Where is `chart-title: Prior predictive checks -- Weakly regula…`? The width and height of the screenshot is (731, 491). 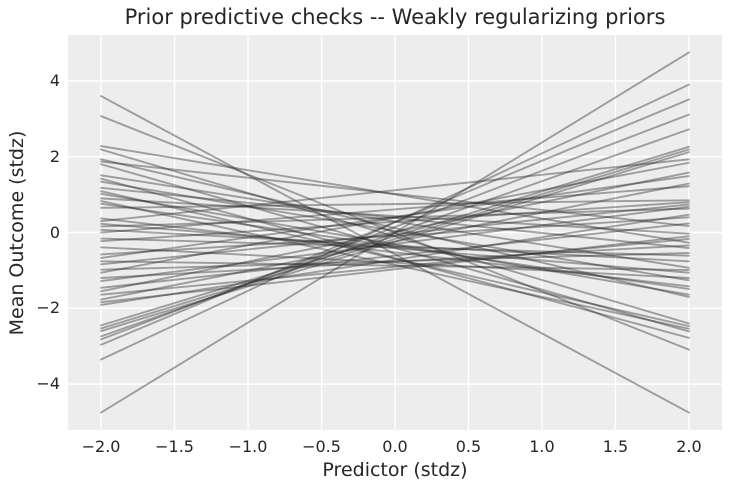
chart-title: Prior predictive checks -- Weakly regula… is located at coordinates (395, 17).